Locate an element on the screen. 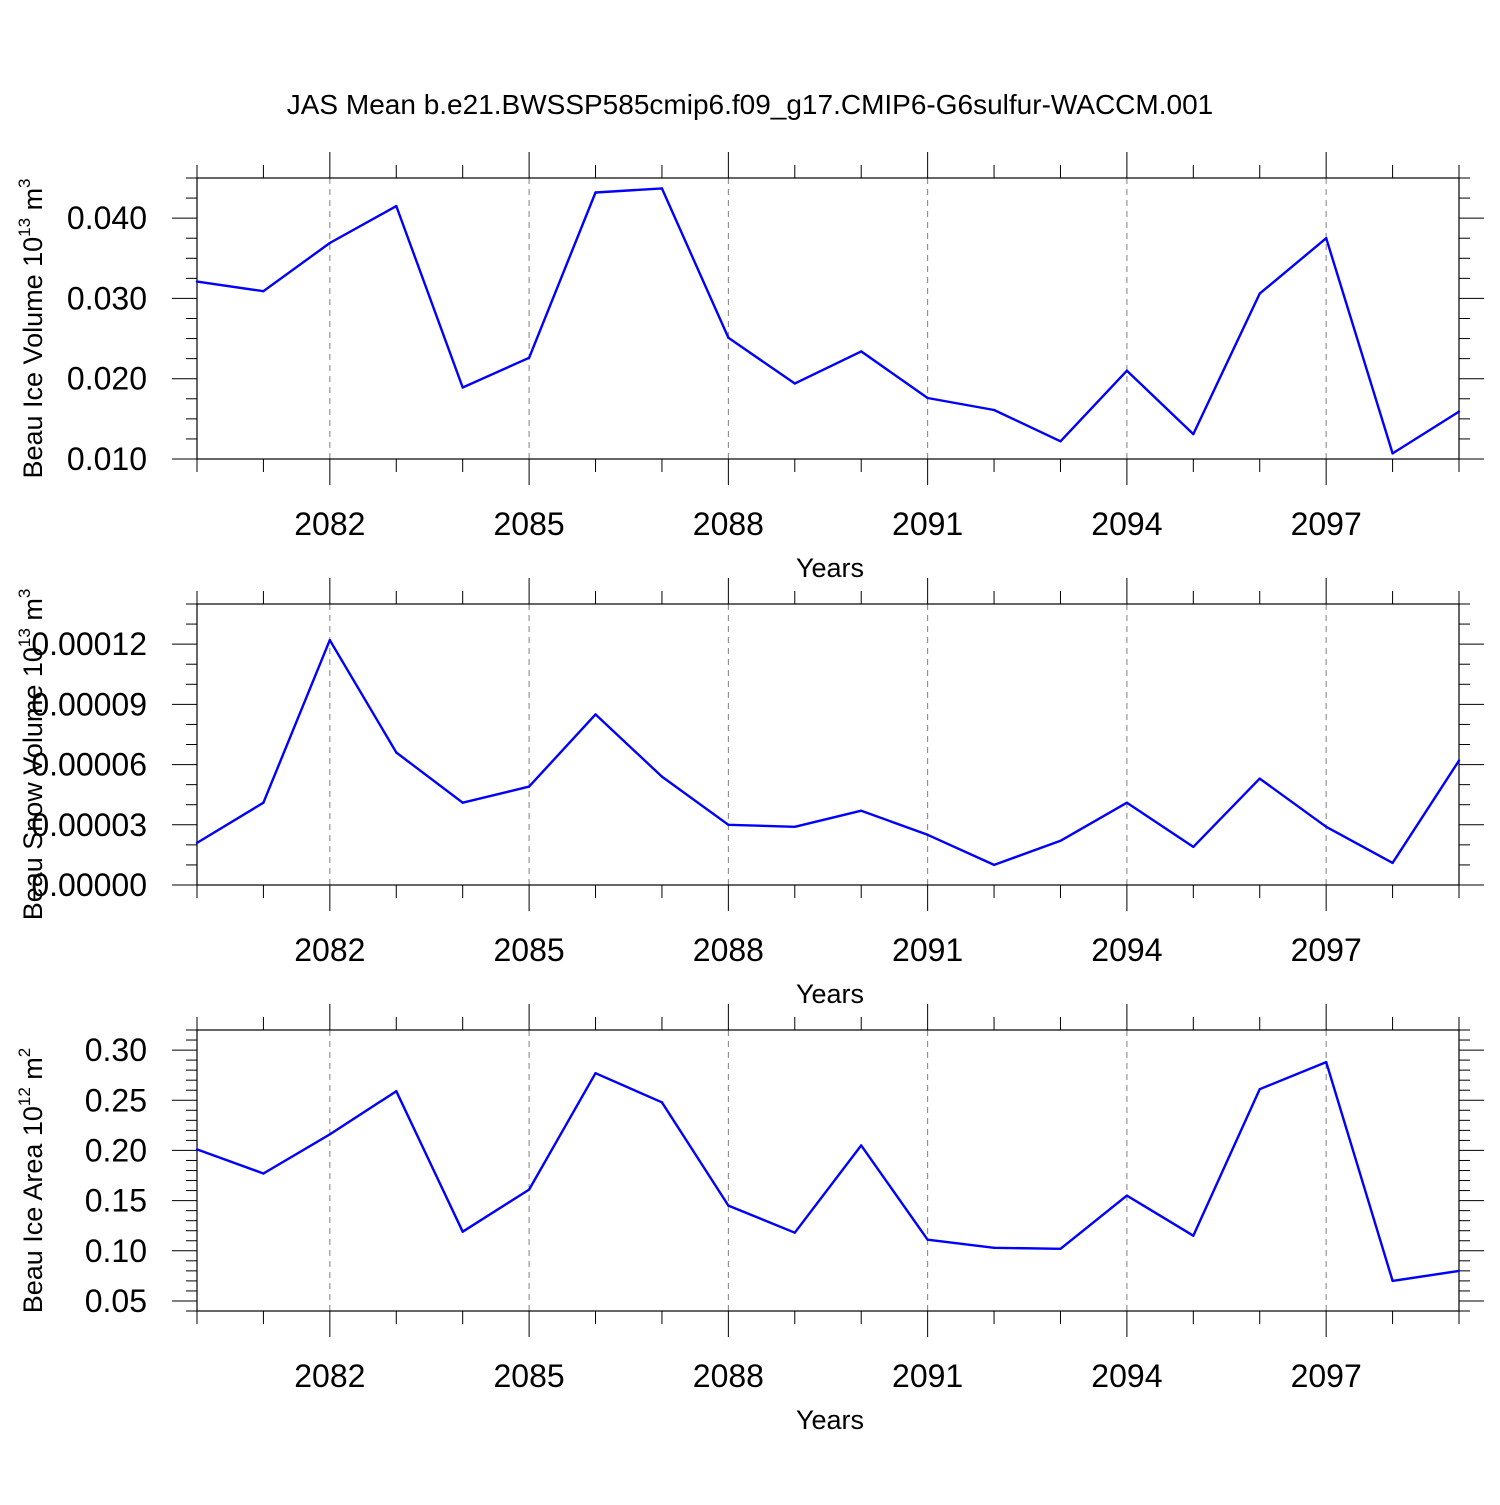 This screenshot has height=1505, width=1500. y-tick-label: 0.00009 is located at coordinates (89, 704).